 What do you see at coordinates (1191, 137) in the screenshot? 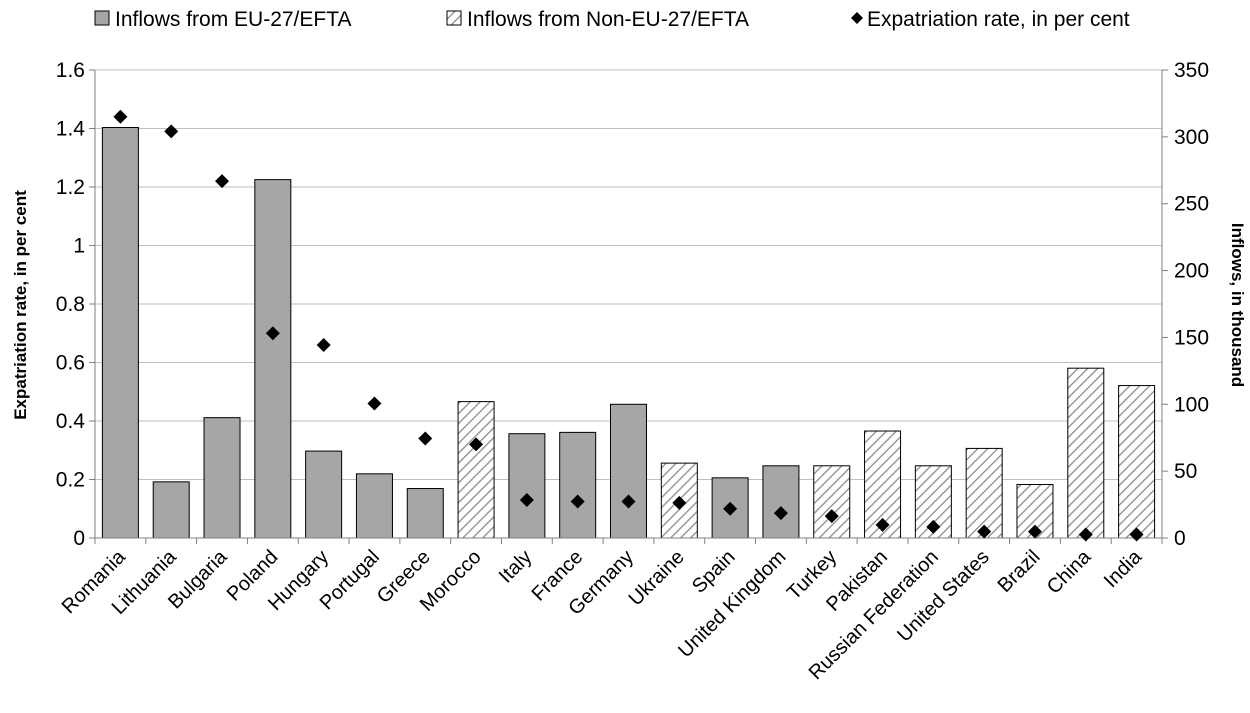
I see `right-tick-label: 300` at bounding box center [1191, 137].